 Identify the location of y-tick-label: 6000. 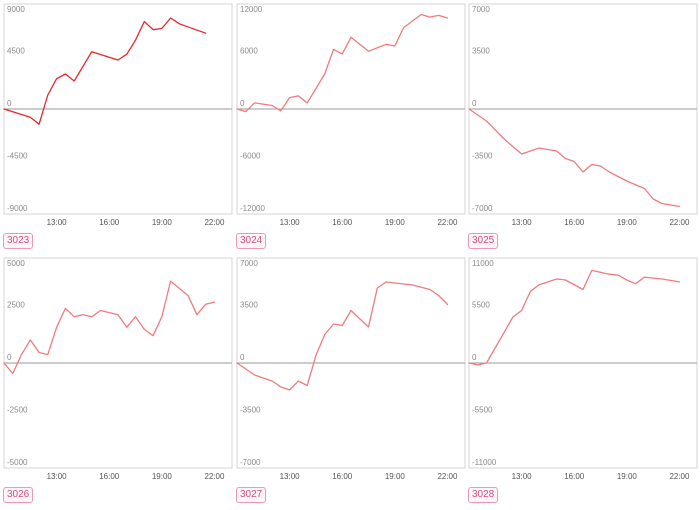
(249, 51).